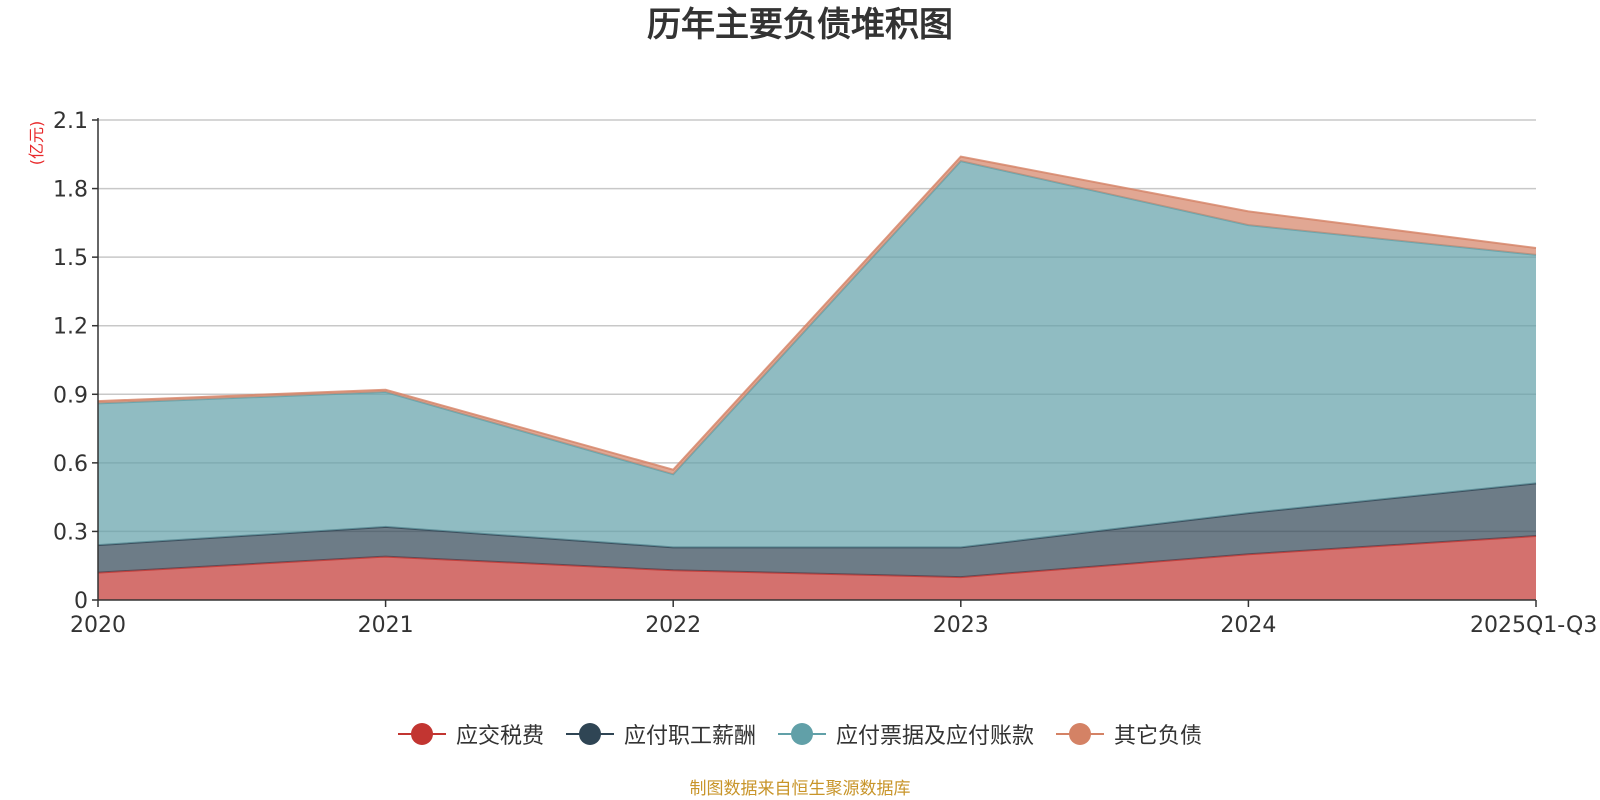 The width and height of the screenshot is (1600, 800). Describe the element at coordinates (689, 736) in the screenshot. I see `legend-label: 应付职工薪酬` at that location.